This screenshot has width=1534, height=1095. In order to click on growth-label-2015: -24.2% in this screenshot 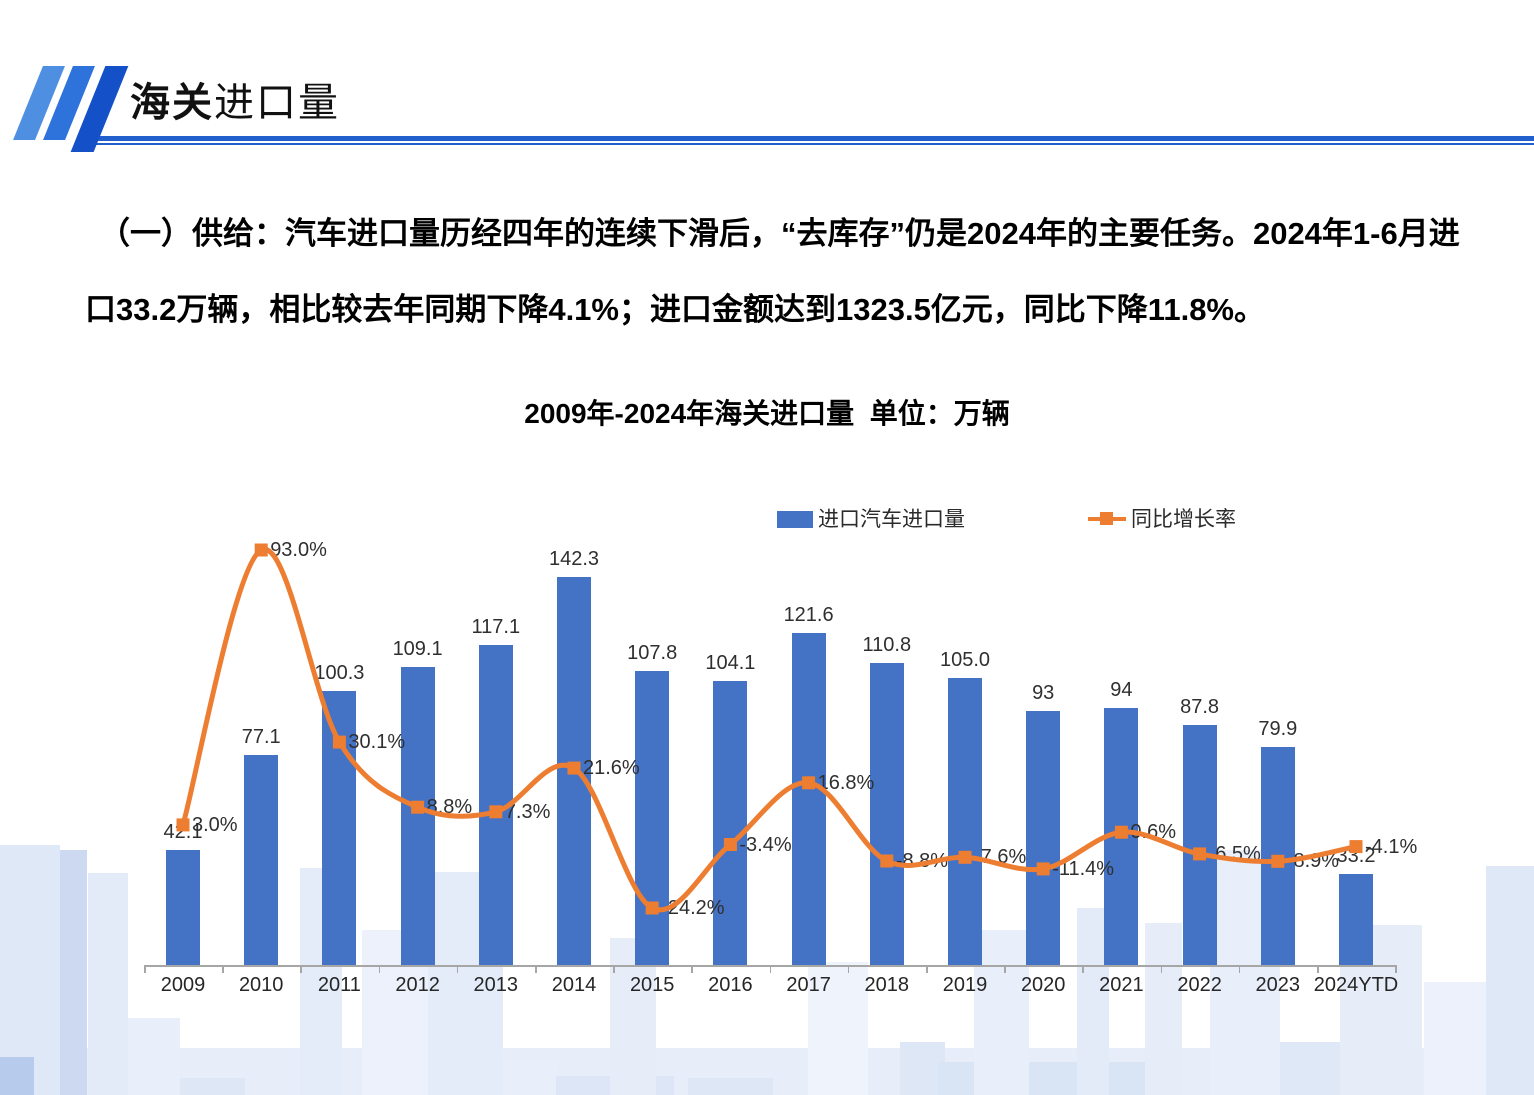, I will do `click(693, 908)`.